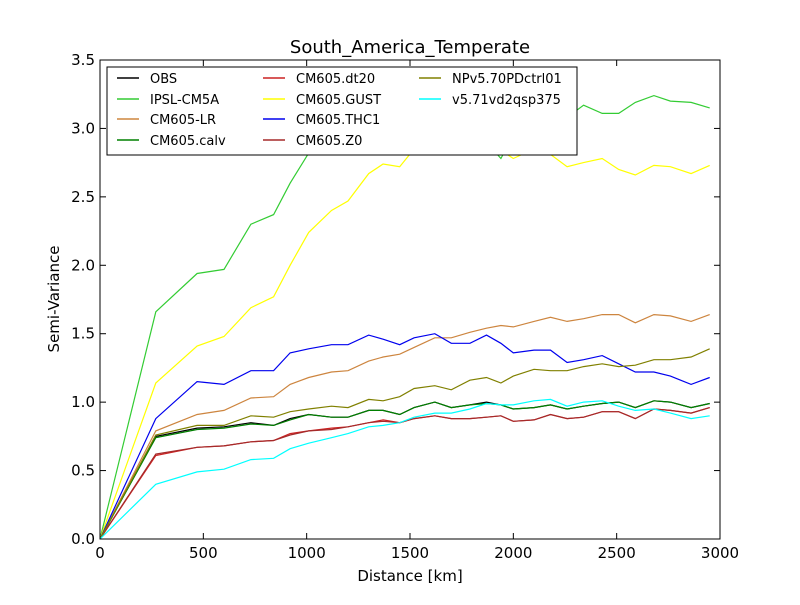 The height and width of the screenshot is (605, 800). Describe the element at coordinates (338, 100) in the screenshot. I see `legend-label-5: CM605.GUST` at that location.